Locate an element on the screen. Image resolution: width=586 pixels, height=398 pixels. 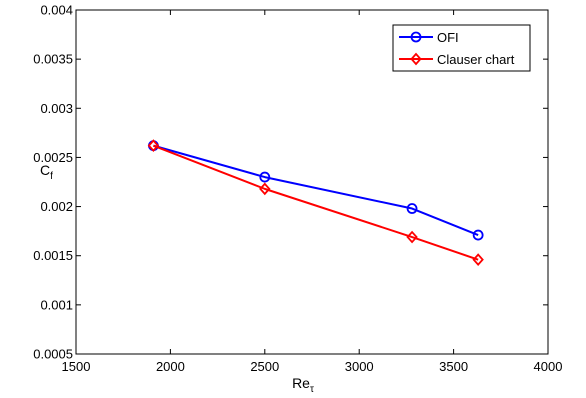
y-axis-label-main: C is located at coordinates (45, 170).